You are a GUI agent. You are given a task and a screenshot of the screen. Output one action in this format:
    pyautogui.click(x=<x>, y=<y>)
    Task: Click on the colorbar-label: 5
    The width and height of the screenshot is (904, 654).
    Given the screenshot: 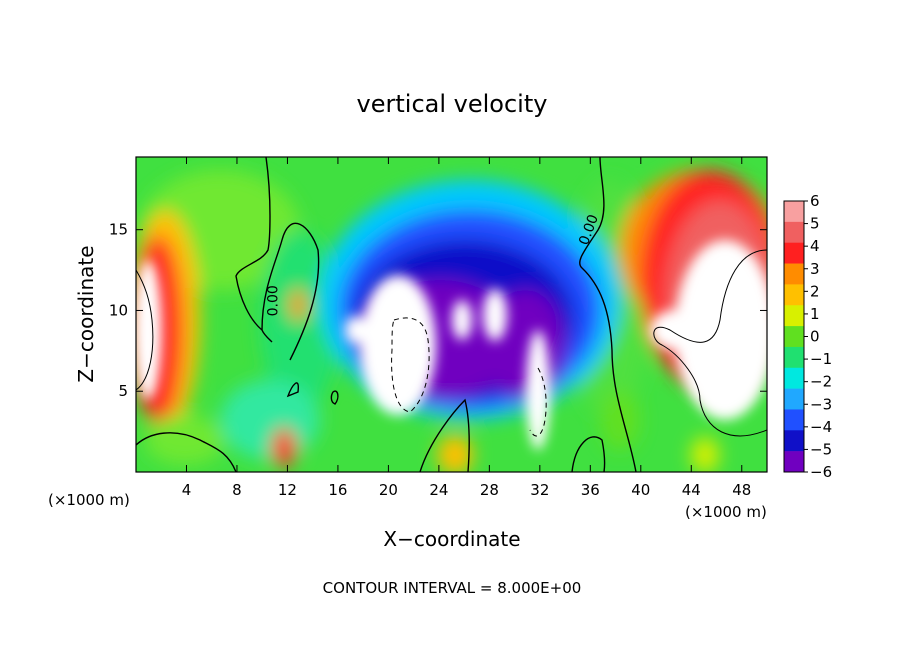 What is the action you would take?
    pyautogui.click(x=815, y=224)
    